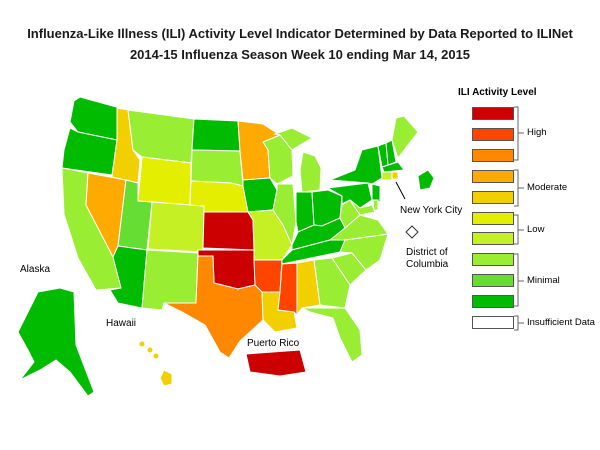 The image size is (600, 450). Describe the element at coordinates (543, 280) in the screenshot. I see `legend-label-minimal: Minimal` at that location.